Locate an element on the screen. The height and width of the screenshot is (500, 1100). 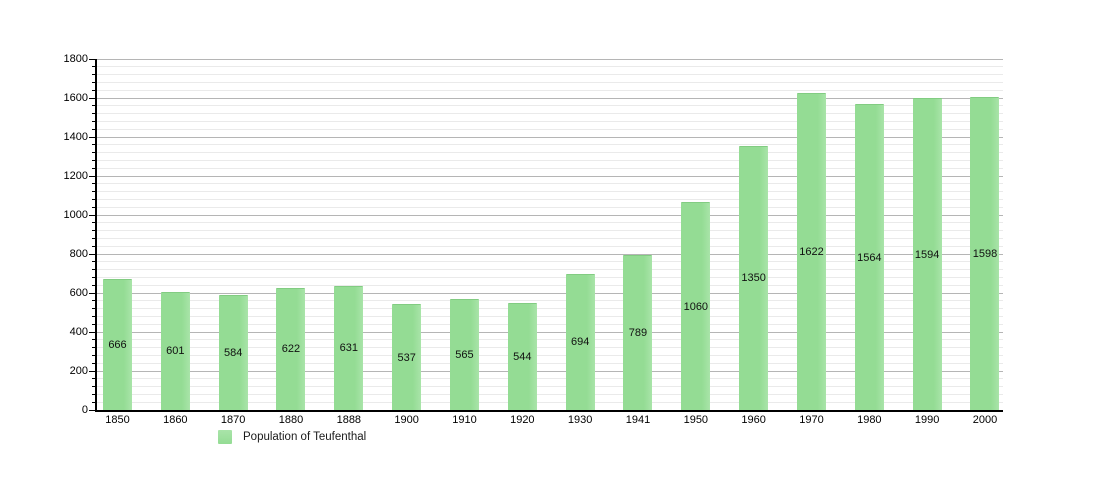
bar-value-label: 537 is located at coordinates (406, 357).